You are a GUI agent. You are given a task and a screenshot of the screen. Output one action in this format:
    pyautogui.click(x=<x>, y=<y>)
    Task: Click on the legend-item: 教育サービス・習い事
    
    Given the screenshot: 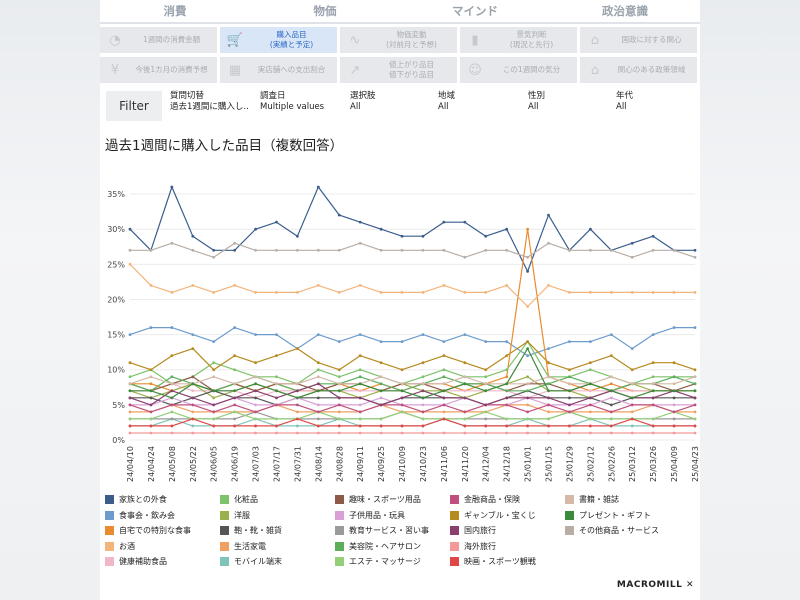 What is the action you would take?
    pyautogui.click(x=382, y=530)
    